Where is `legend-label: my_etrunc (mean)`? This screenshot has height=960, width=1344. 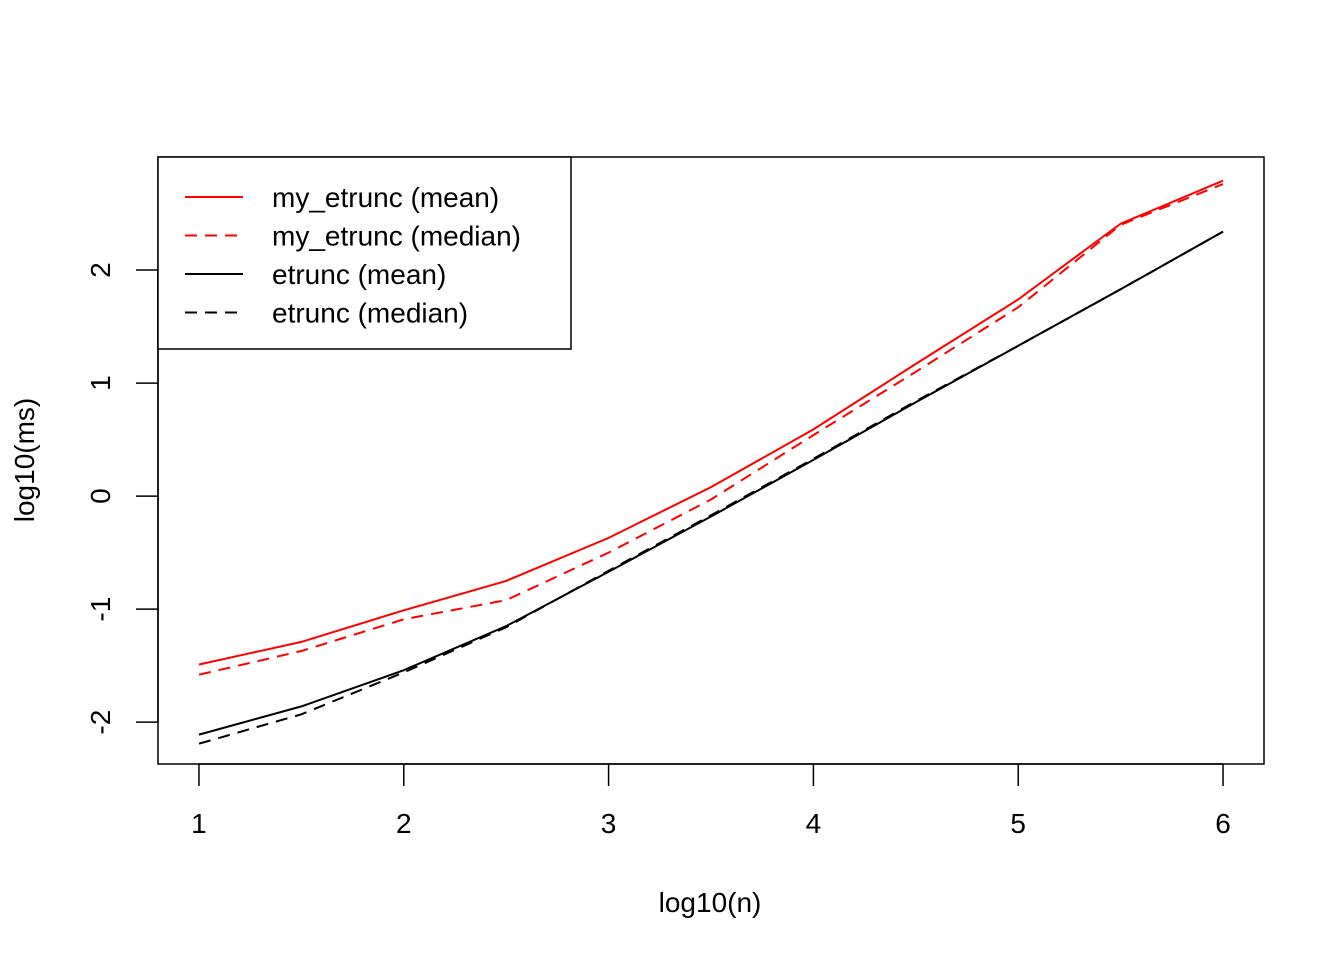 legend-label: my_etrunc (mean) is located at coordinates (385, 197).